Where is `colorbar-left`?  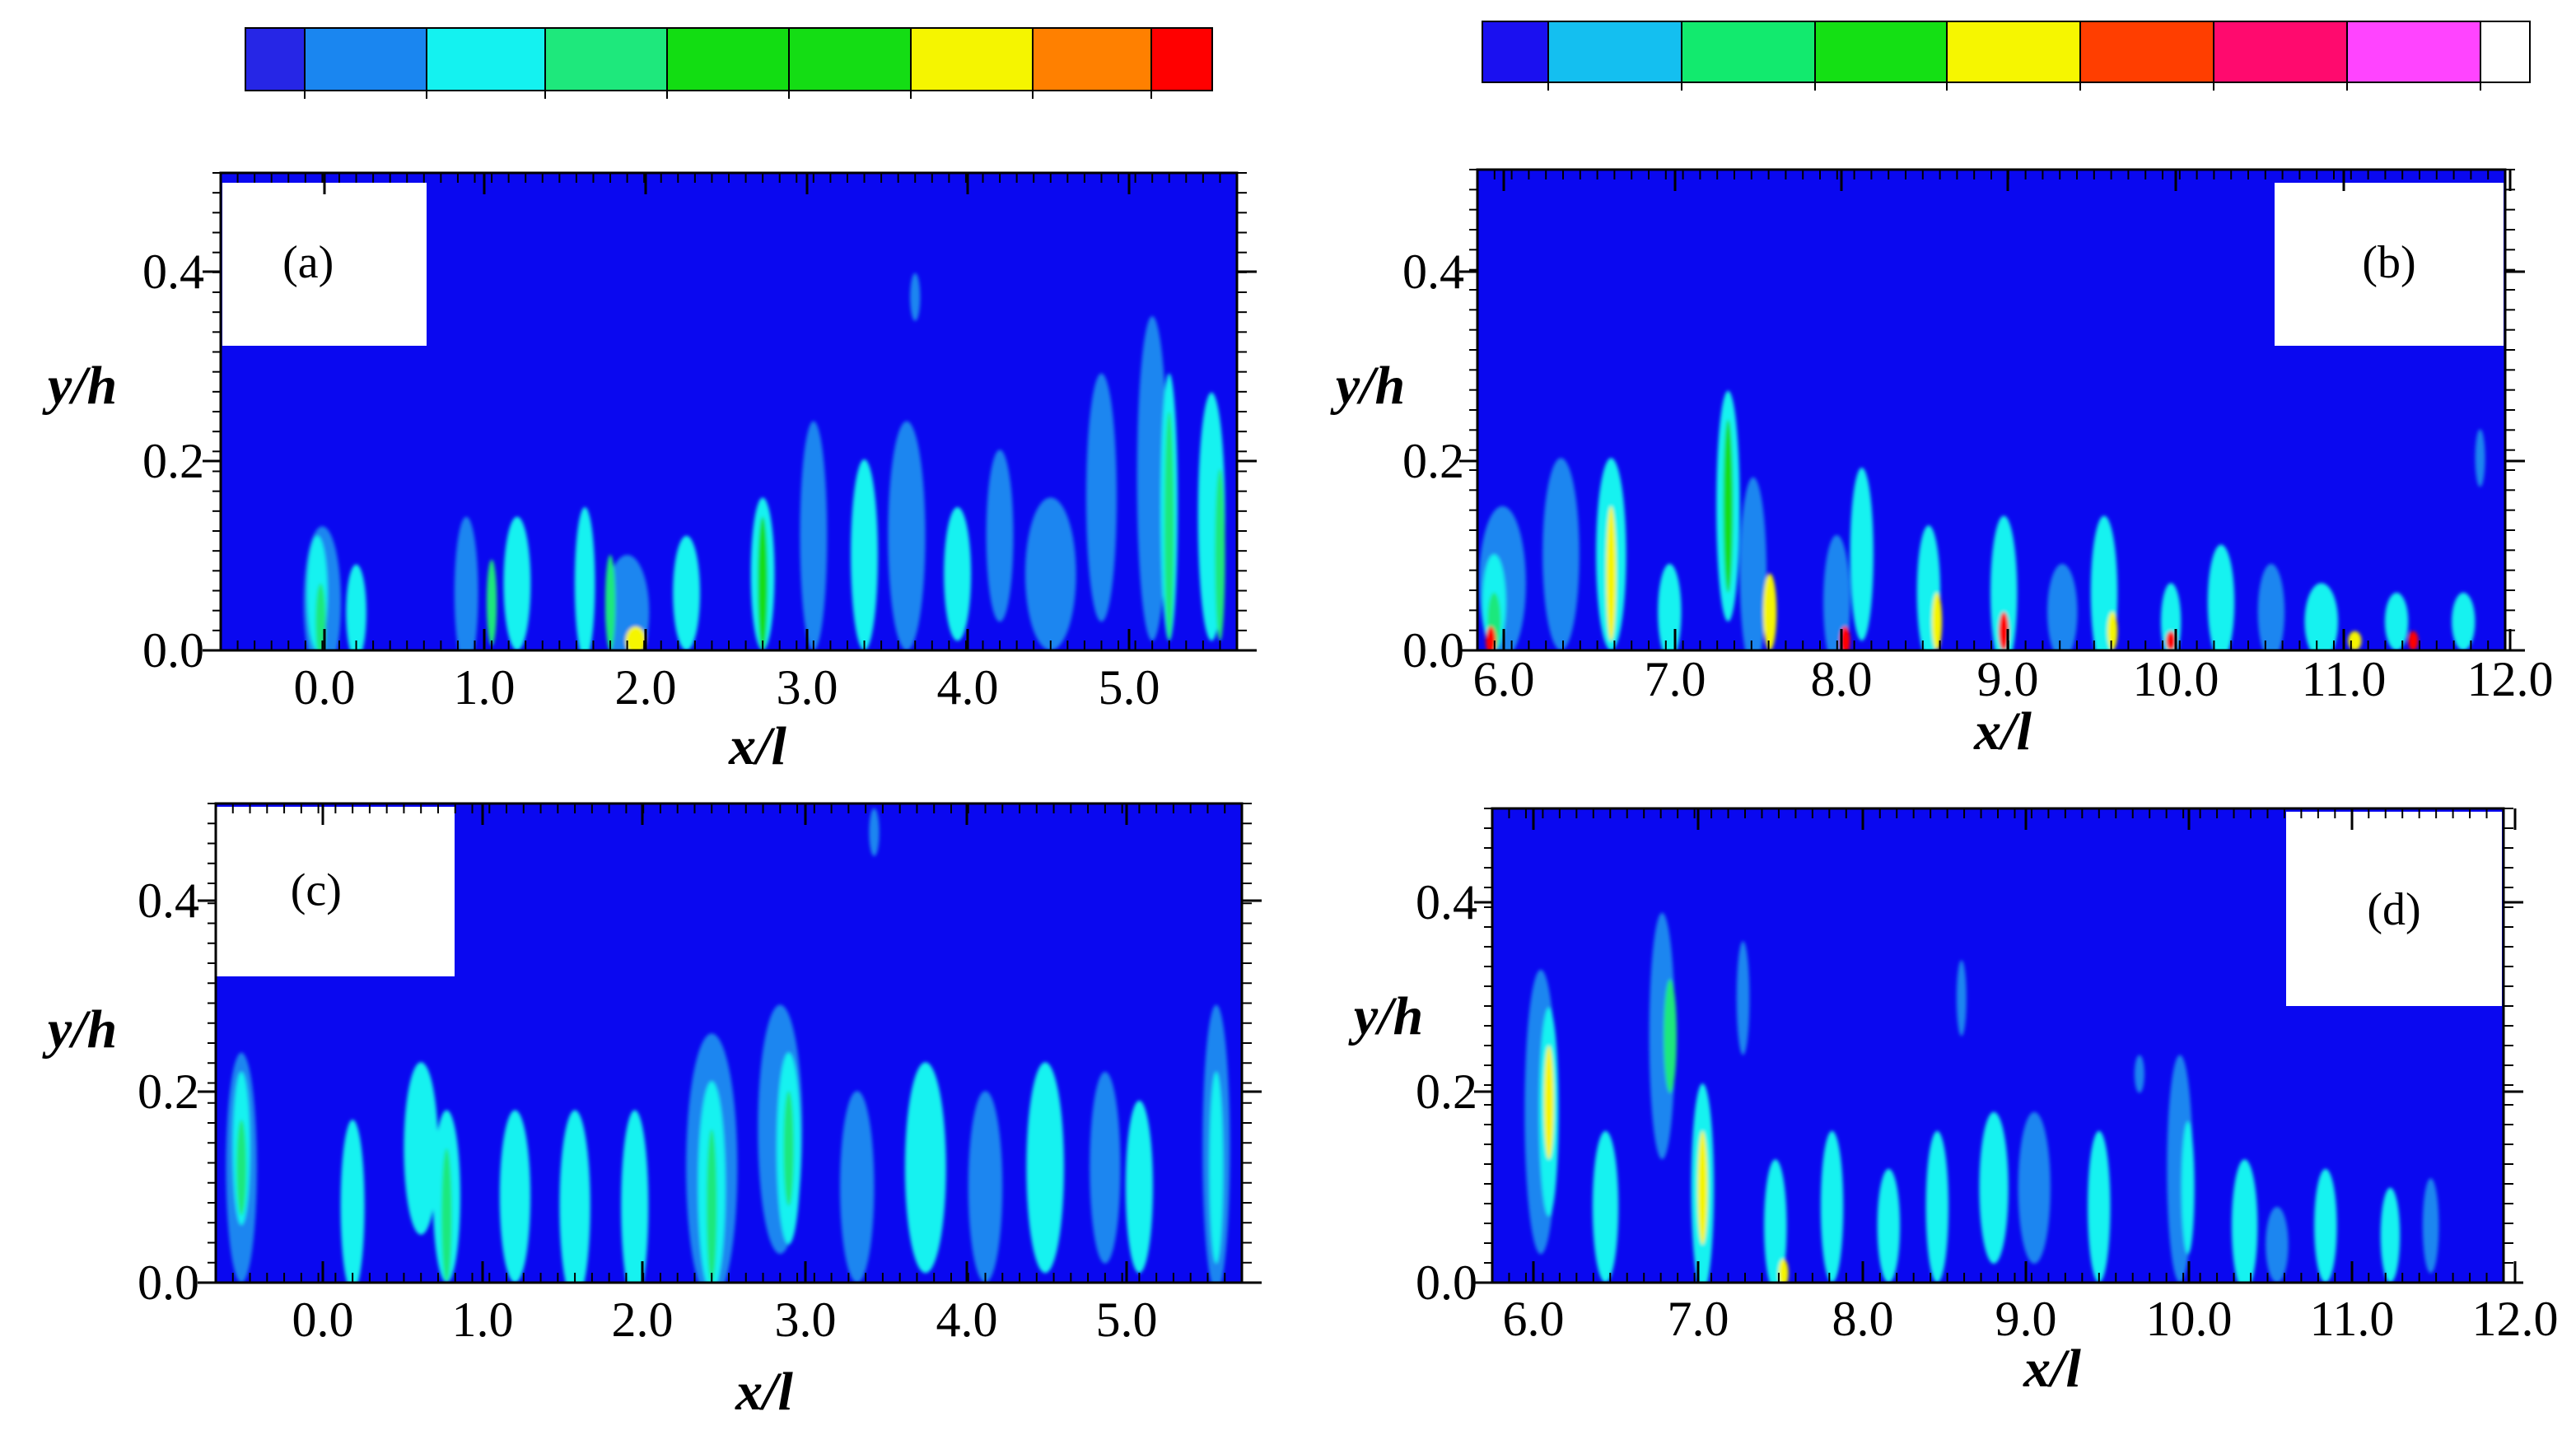
colorbar-left is located at coordinates (729, 63).